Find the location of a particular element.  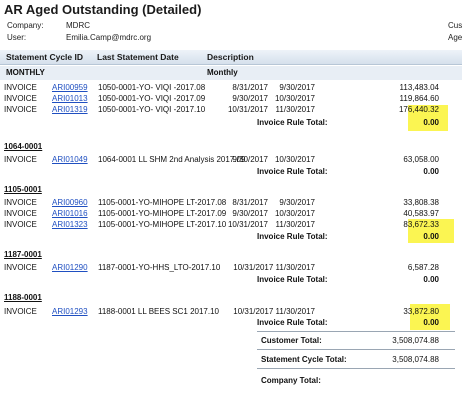

statement-cycle-total-value: 3,508,074.88 is located at coordinates (415, 359).